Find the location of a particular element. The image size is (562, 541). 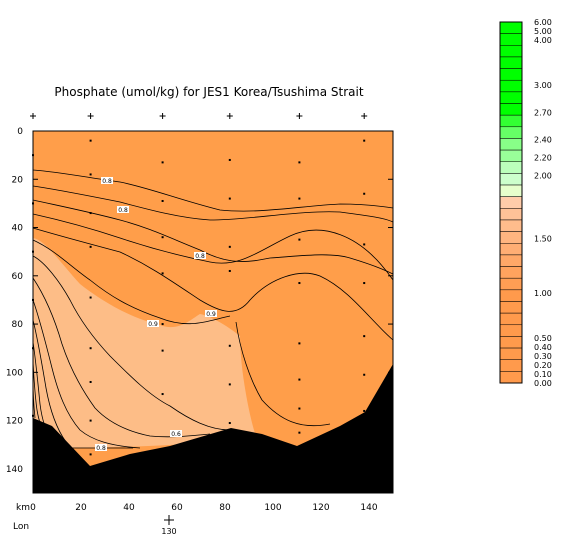

color-scale-label: 0.40 is located at coordinates (543, 347).